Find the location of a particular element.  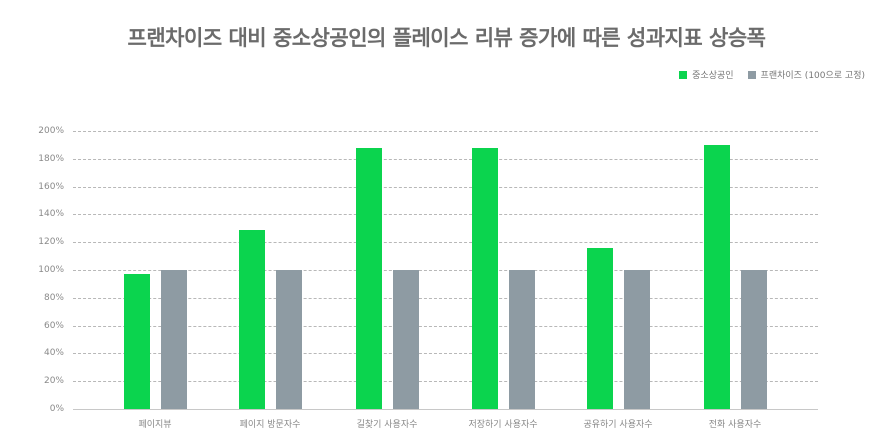

x-tick-label: 페이지뷰 is located at coordinates (155, 425).